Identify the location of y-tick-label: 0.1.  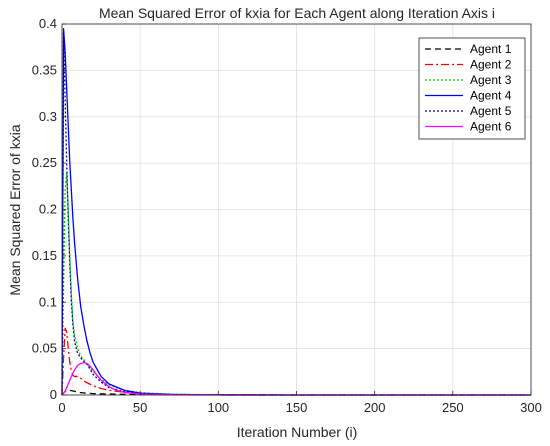
(48, 301).